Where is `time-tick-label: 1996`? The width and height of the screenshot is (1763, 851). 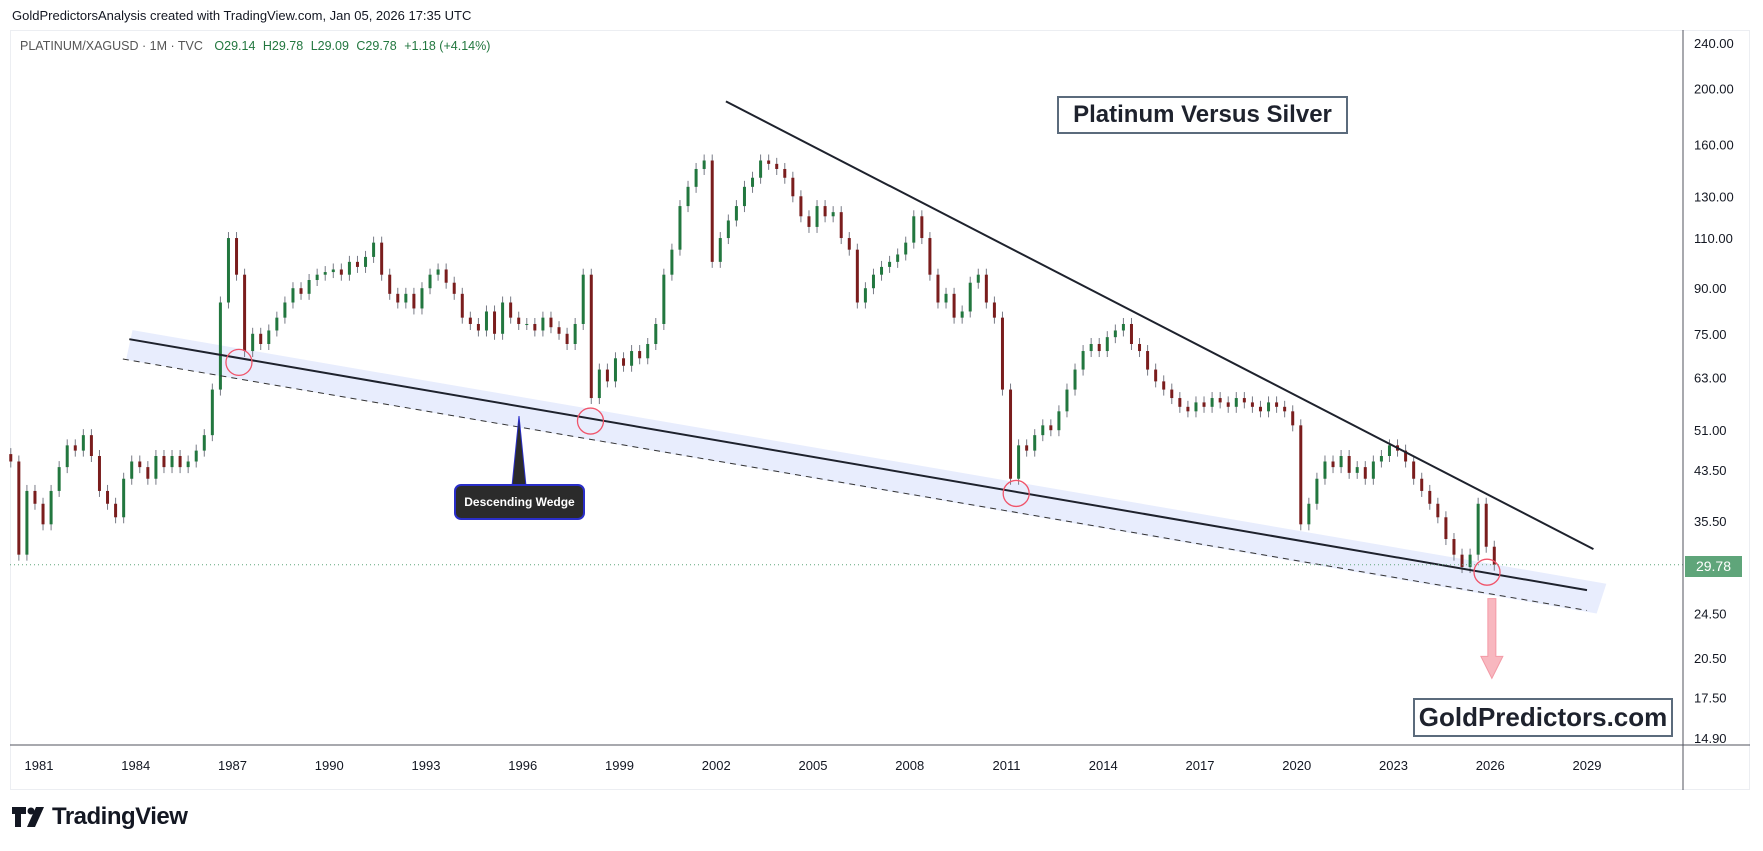
time-tick-label: 1996 is located at coordinates (522, 765).